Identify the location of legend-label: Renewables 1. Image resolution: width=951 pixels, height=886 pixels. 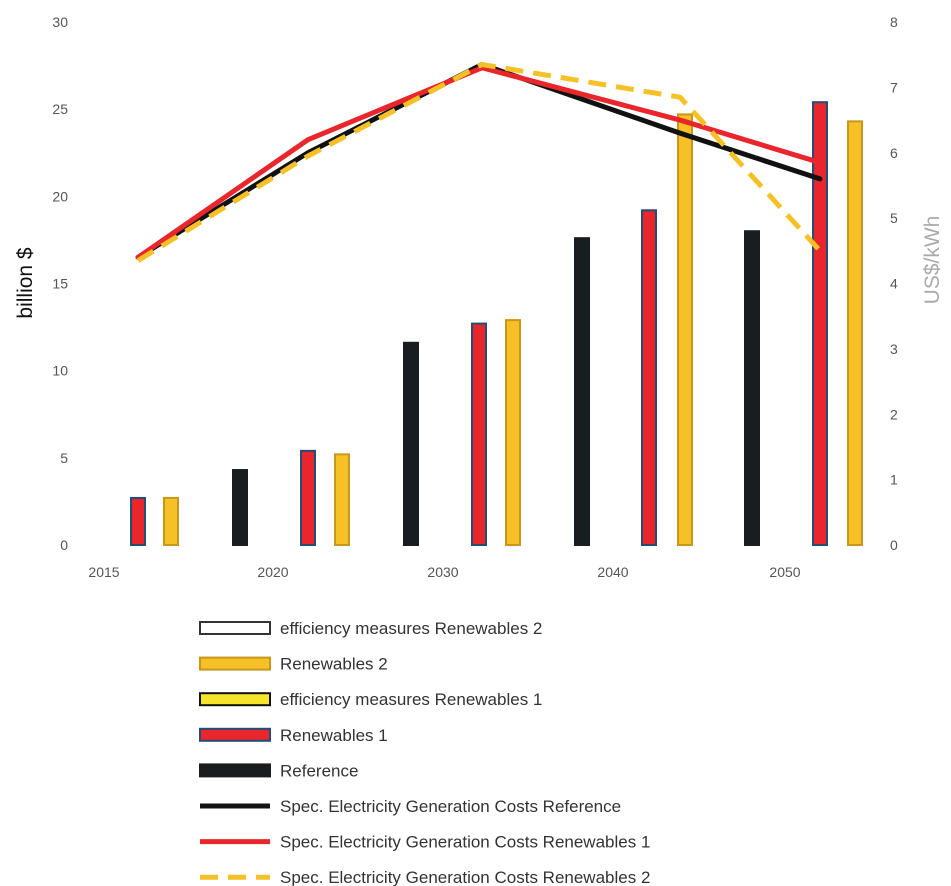
(334, 735).